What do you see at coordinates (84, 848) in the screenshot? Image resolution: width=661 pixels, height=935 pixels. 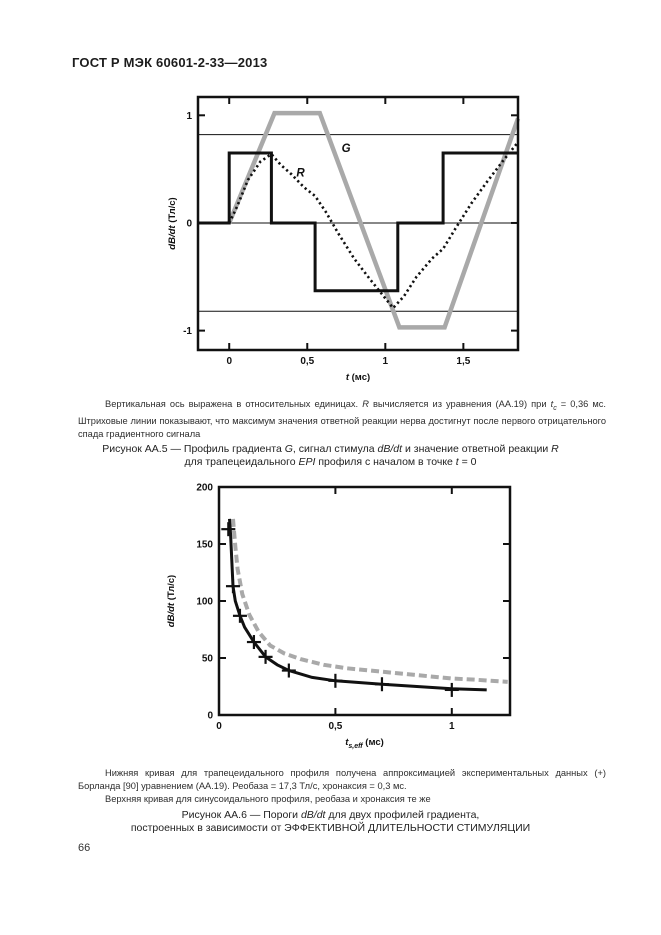 I see `page-number: 66` at bounding box center [84, 848].